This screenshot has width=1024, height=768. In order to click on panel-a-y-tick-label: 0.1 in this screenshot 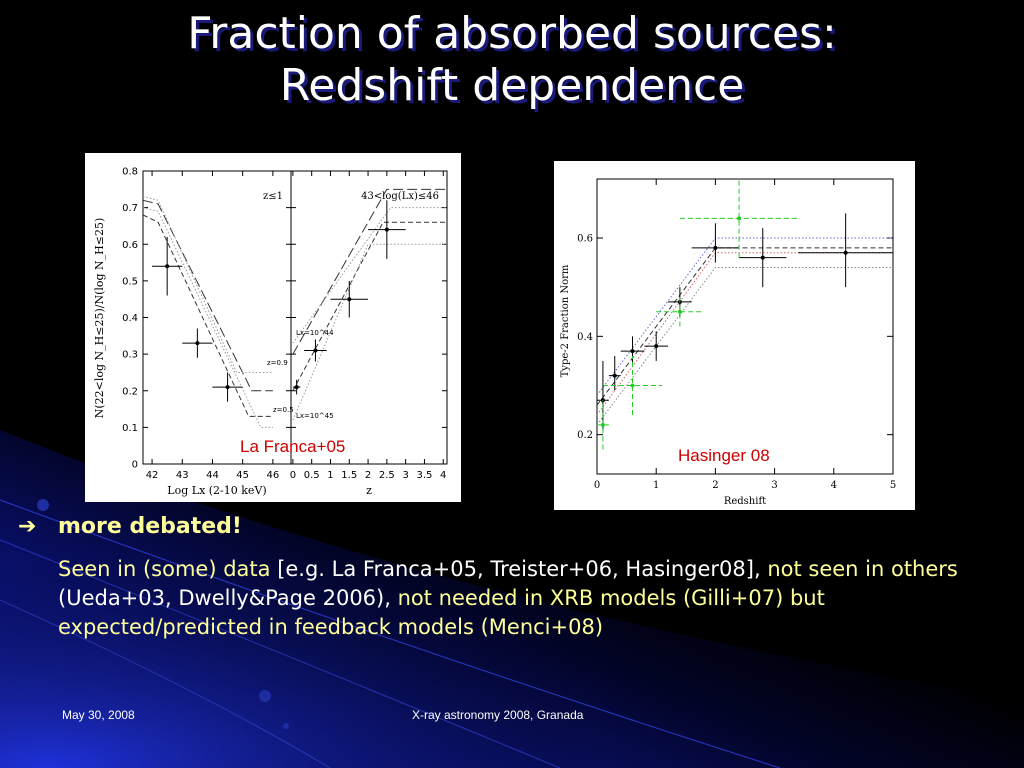, I will do `click(130, 428)`.